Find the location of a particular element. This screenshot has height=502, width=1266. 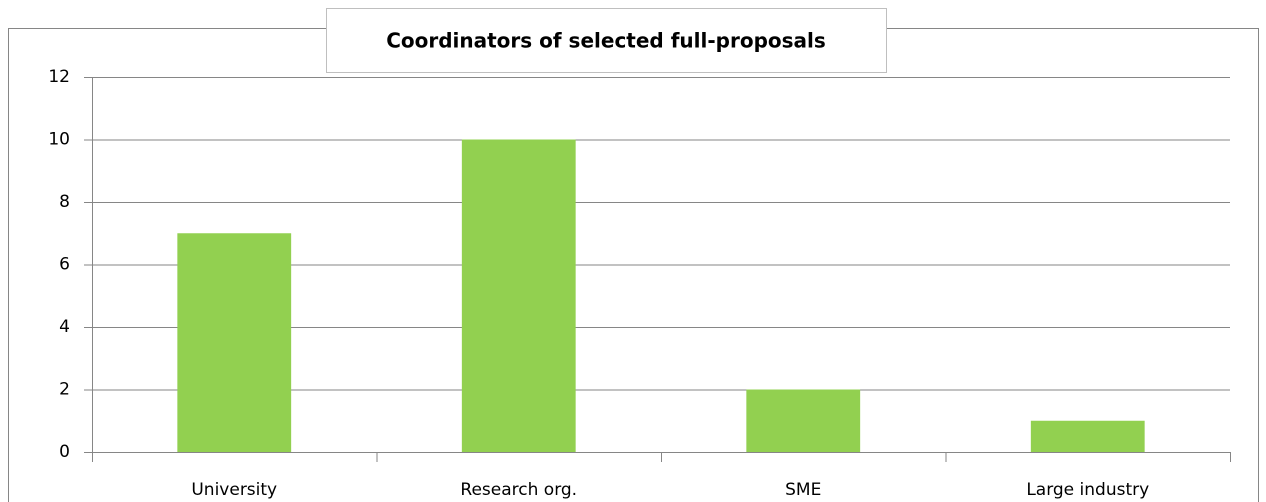

y-tick-label: 12 is located at coordinates (59, 77).